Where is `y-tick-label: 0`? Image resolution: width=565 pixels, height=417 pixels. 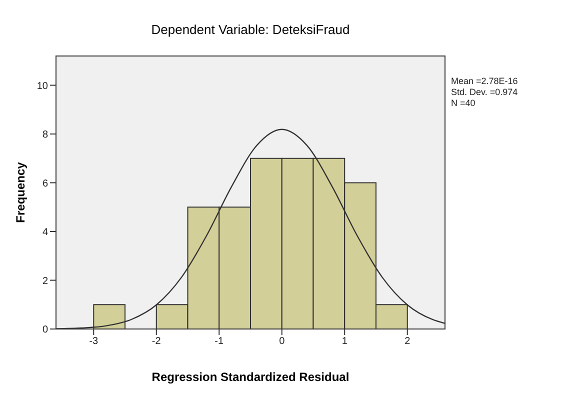 y-tick-label: 0 is located at coordinates (45, 330).